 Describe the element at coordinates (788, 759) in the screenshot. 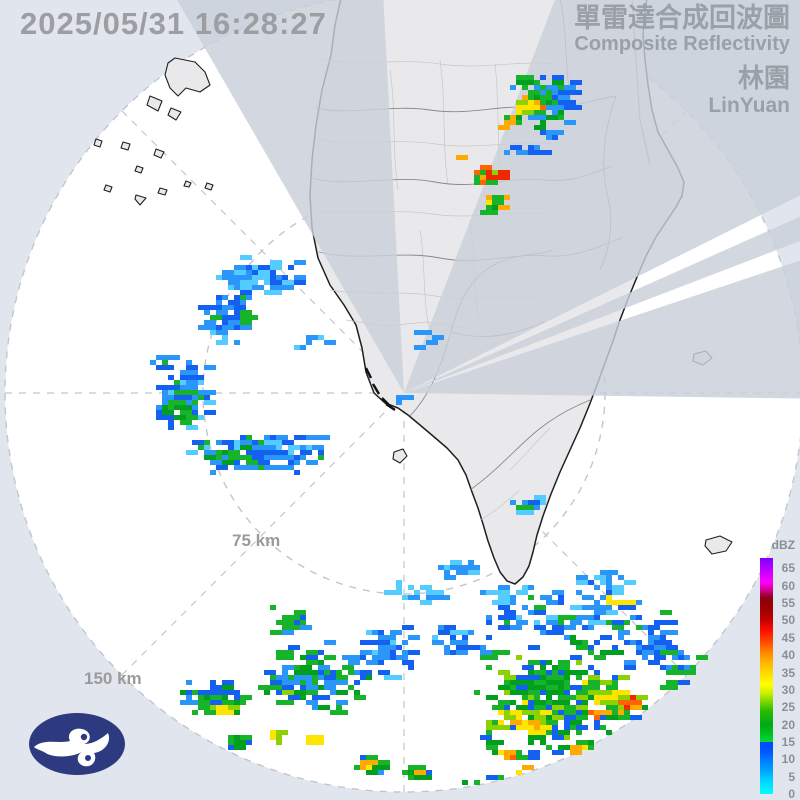

I see `legend-tick: 10` at that location.